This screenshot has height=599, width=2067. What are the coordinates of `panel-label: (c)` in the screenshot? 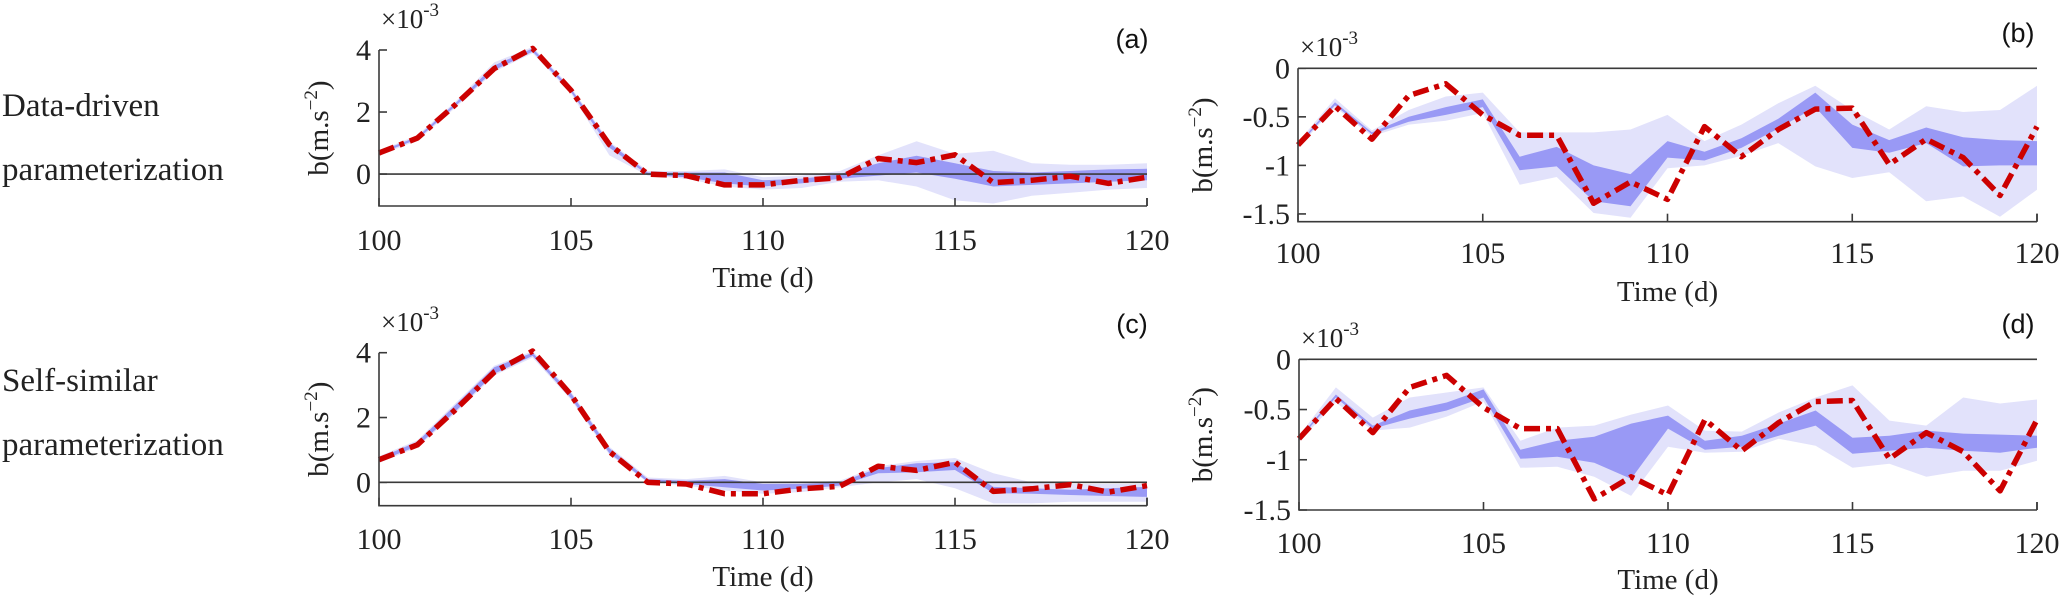 It's located at (1131, 324).